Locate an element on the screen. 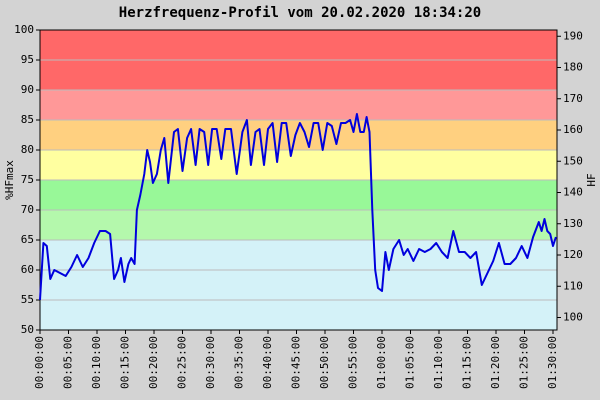 The image size is (600, 400). x-tick-label: 00:55:00 is located at coordinates (353, 362).